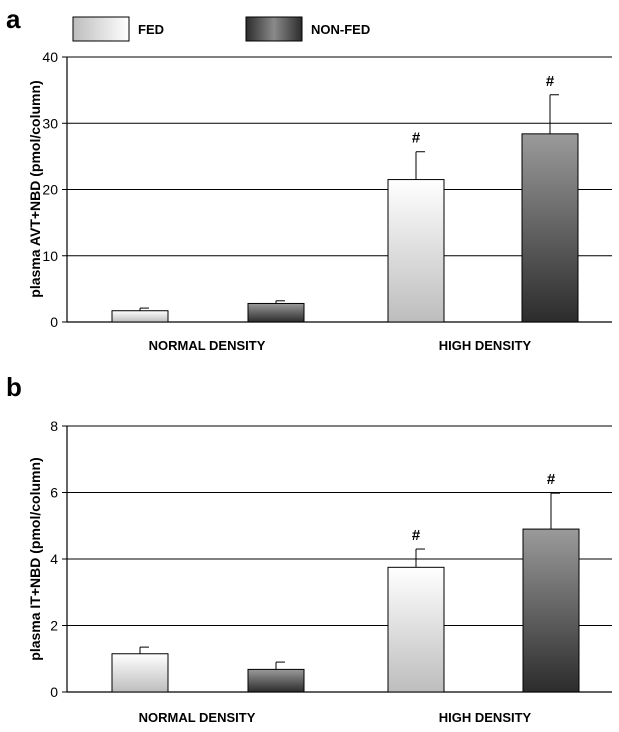  What do you see at coordinates (54, 626) in the screenshot?
I see `y-tick-label: 2` at bounding box center [54, 626].